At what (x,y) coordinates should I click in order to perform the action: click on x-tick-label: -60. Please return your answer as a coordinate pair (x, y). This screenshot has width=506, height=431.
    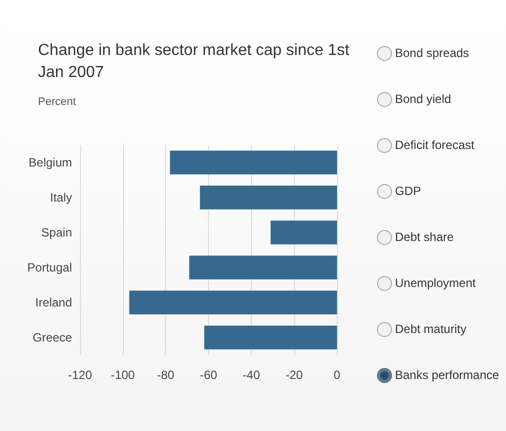
    Looking at the image, I should click on (209, 375).